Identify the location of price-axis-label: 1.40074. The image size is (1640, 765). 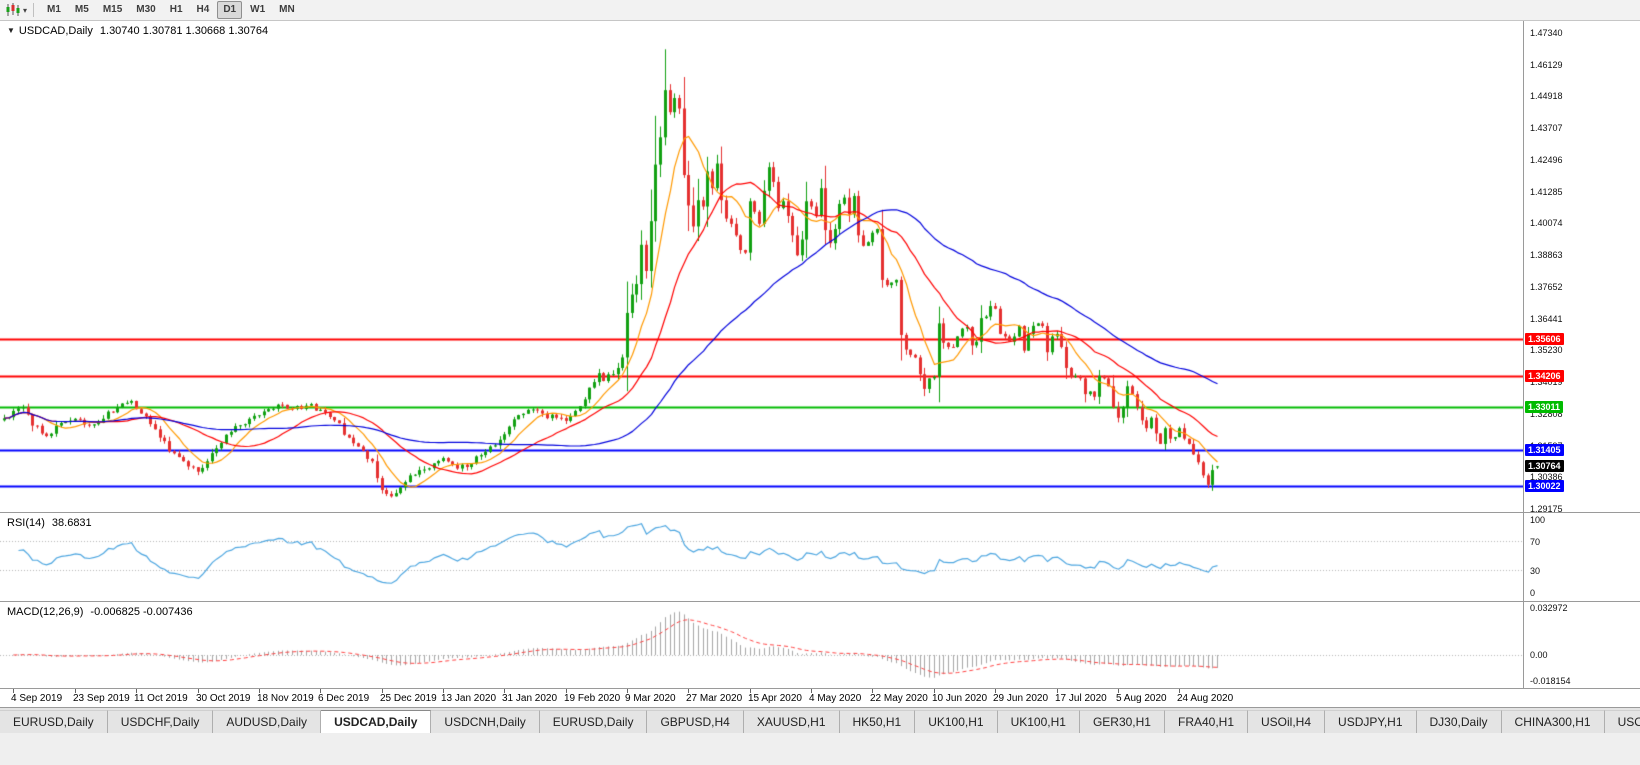
(1546, 223).